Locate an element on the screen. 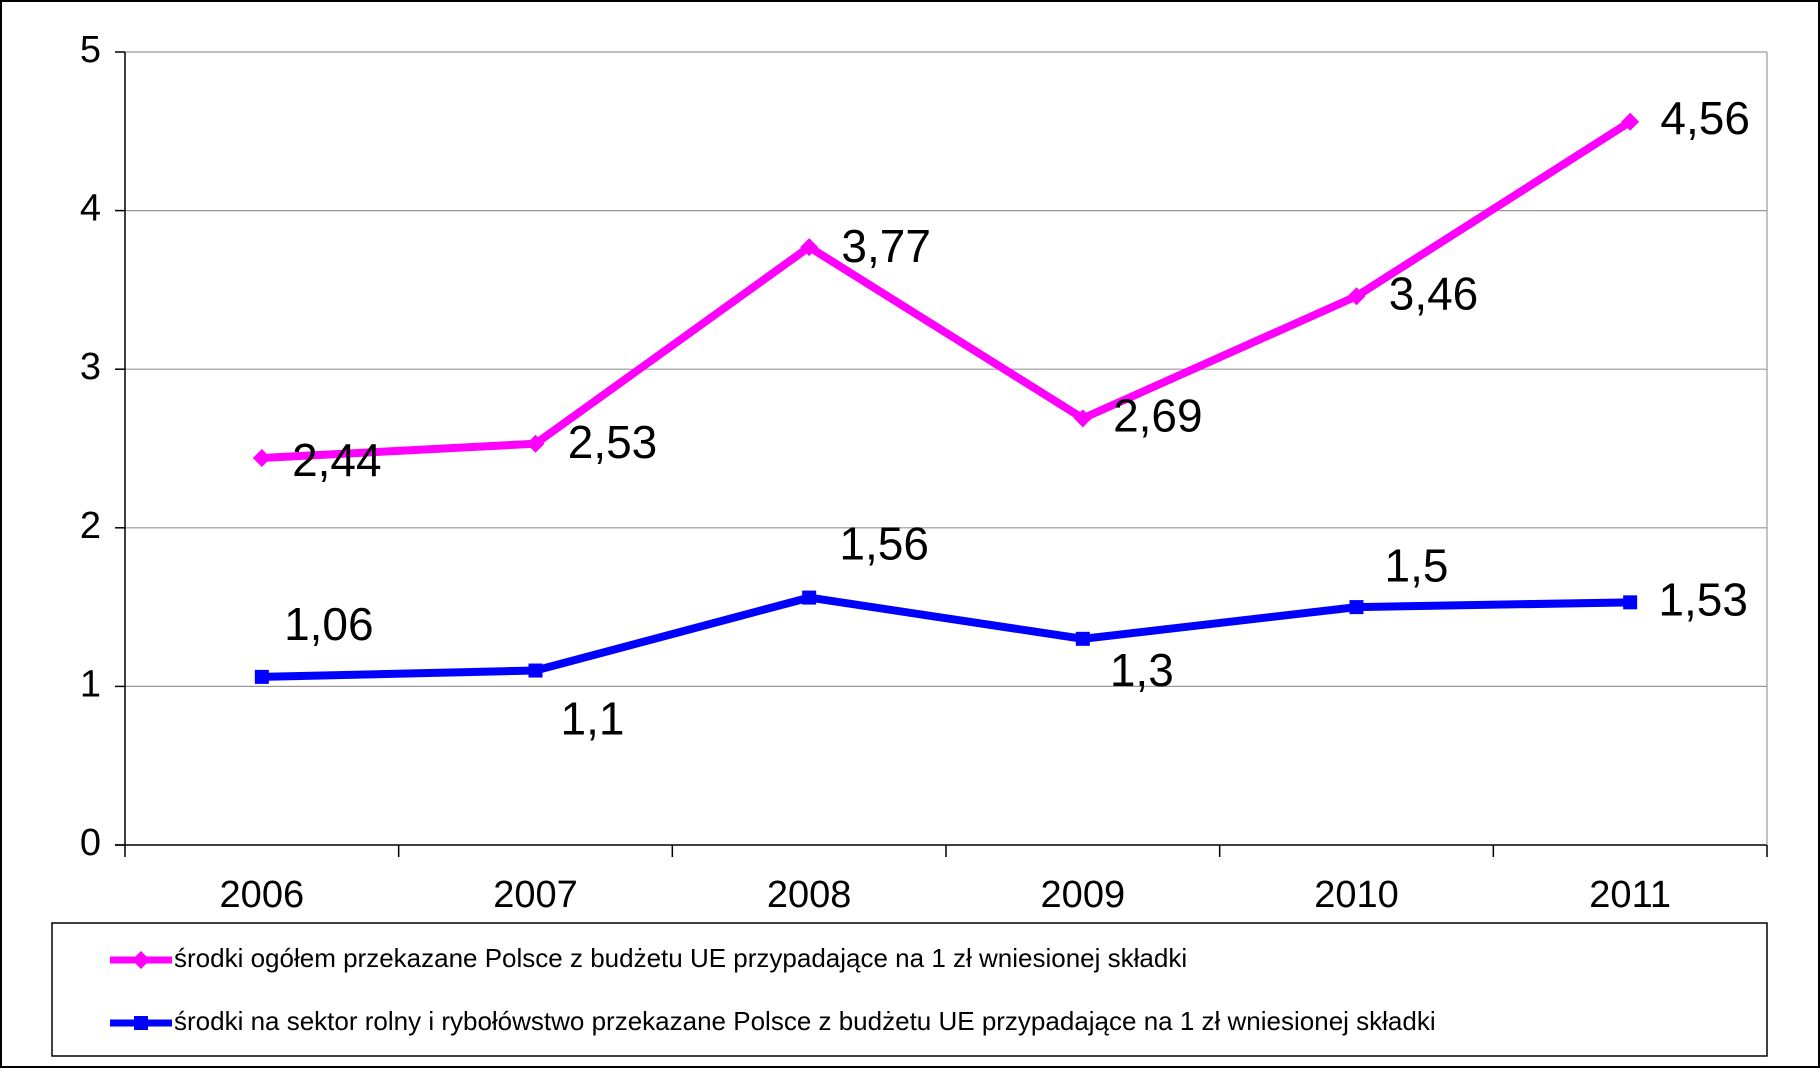 The image size is (1820, 1068). x-tick-label: 2006 is located at coordinates (262, 895).